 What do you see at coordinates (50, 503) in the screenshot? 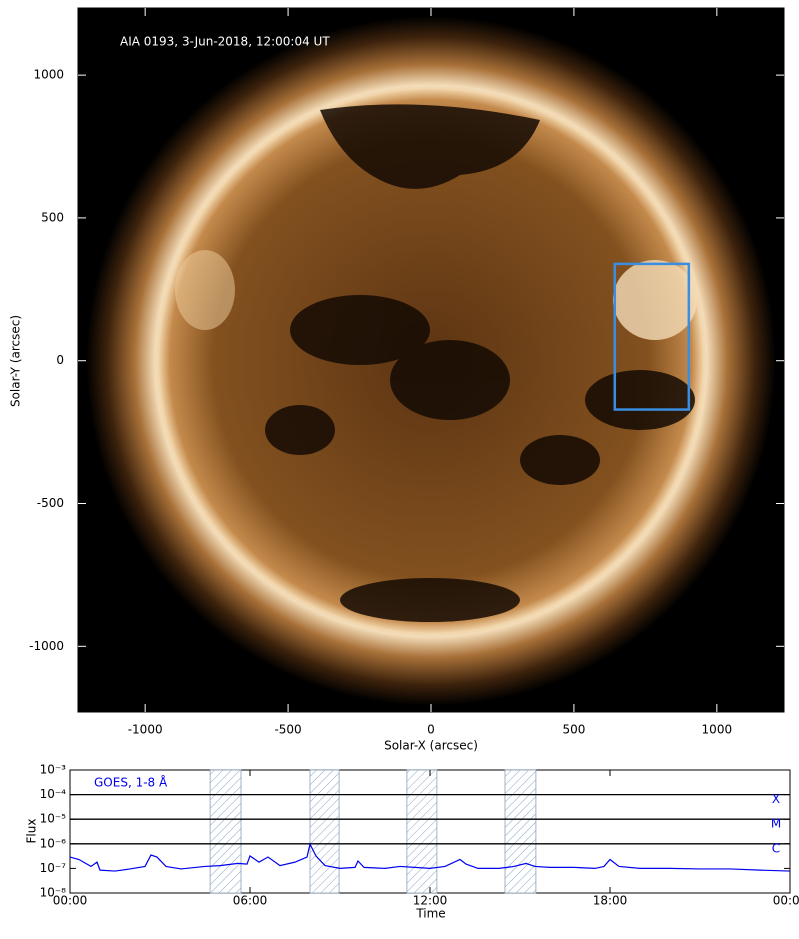
I see `y-tick-label: -500` at bounding box center [50, 503].